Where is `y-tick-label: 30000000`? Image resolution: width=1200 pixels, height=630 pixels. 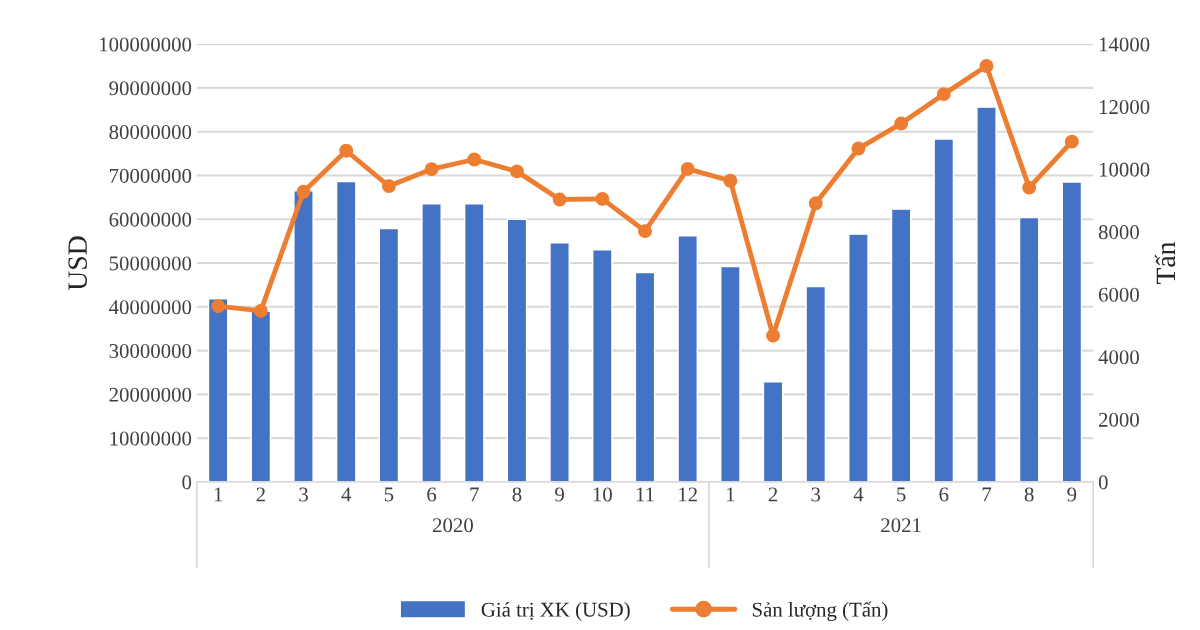
y-tick-label: 30000000 is located at coordinates (150, 351).